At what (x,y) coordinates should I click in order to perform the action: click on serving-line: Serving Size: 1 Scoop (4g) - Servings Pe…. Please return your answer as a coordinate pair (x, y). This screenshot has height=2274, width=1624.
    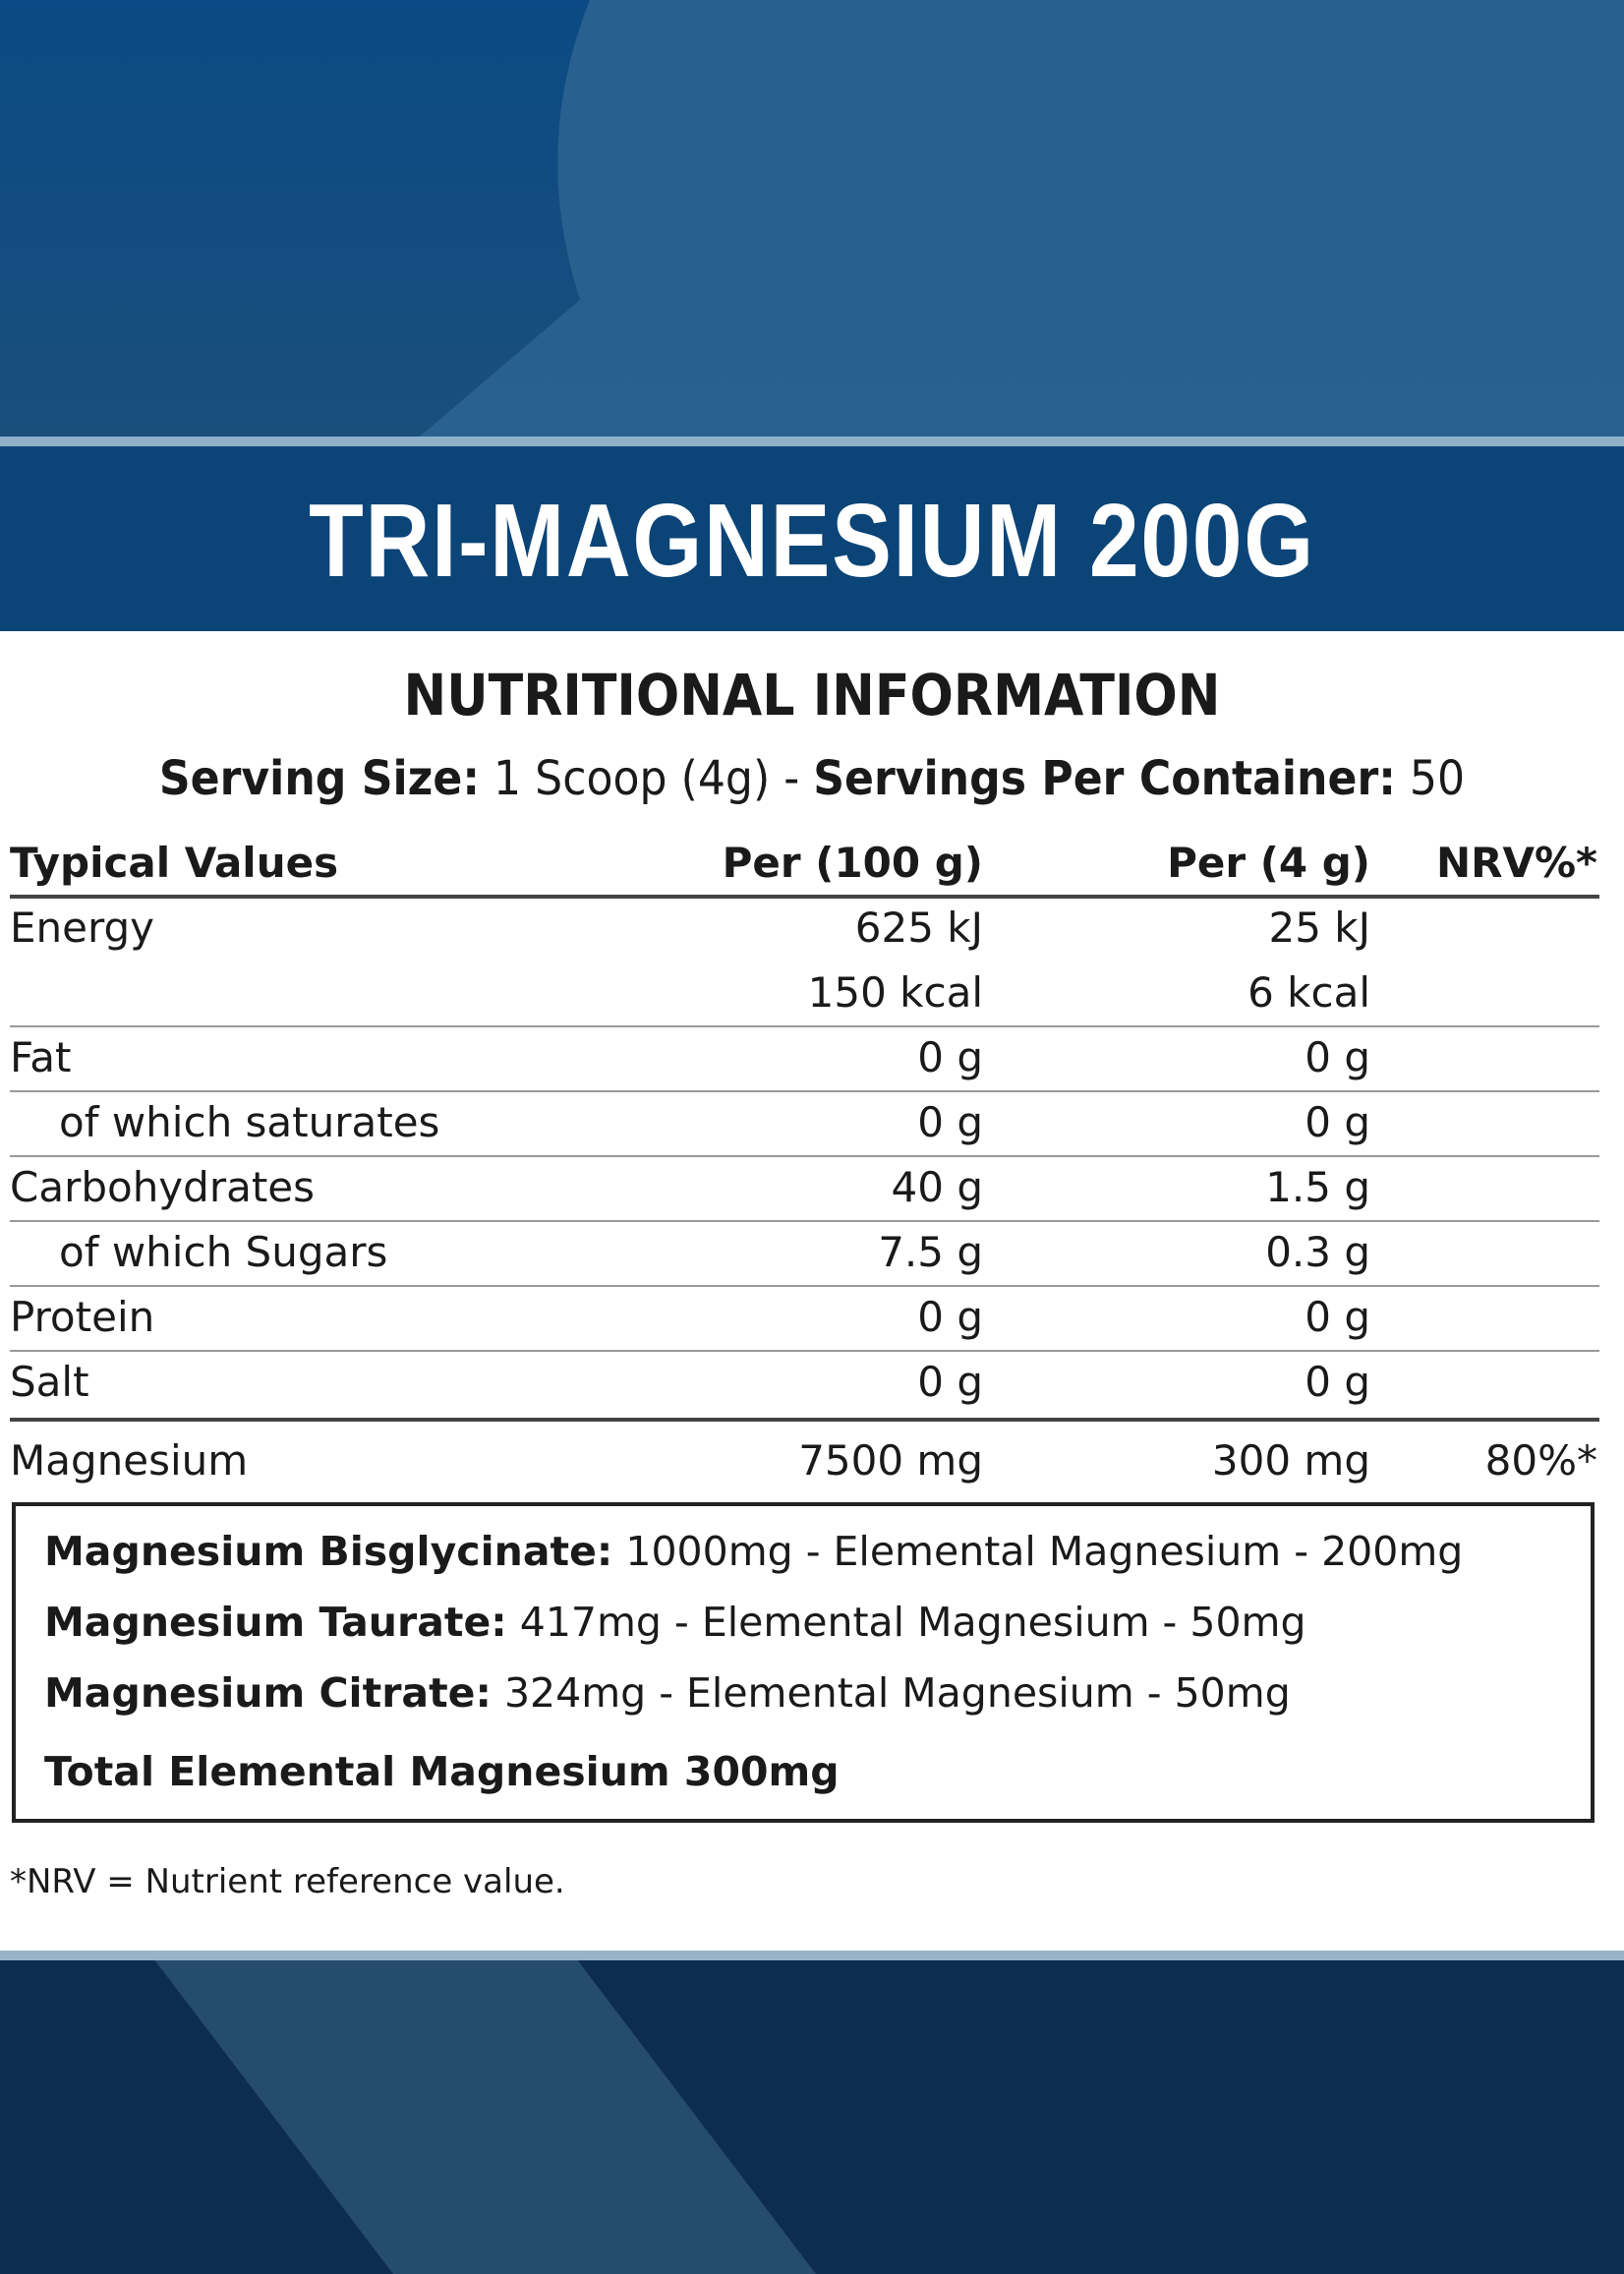
    Looking at the image, I should click on (812, 778).